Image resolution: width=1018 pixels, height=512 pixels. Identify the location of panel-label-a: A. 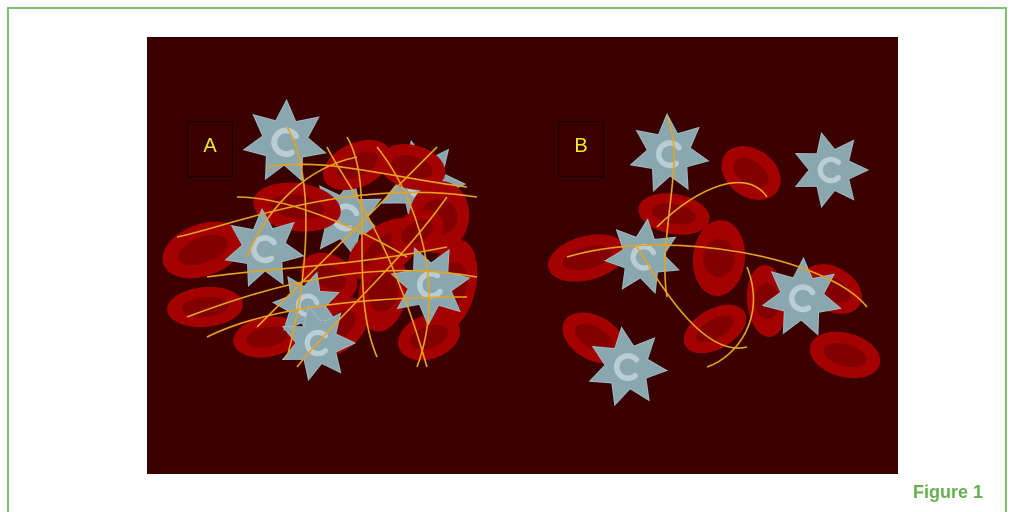
(210, 149).